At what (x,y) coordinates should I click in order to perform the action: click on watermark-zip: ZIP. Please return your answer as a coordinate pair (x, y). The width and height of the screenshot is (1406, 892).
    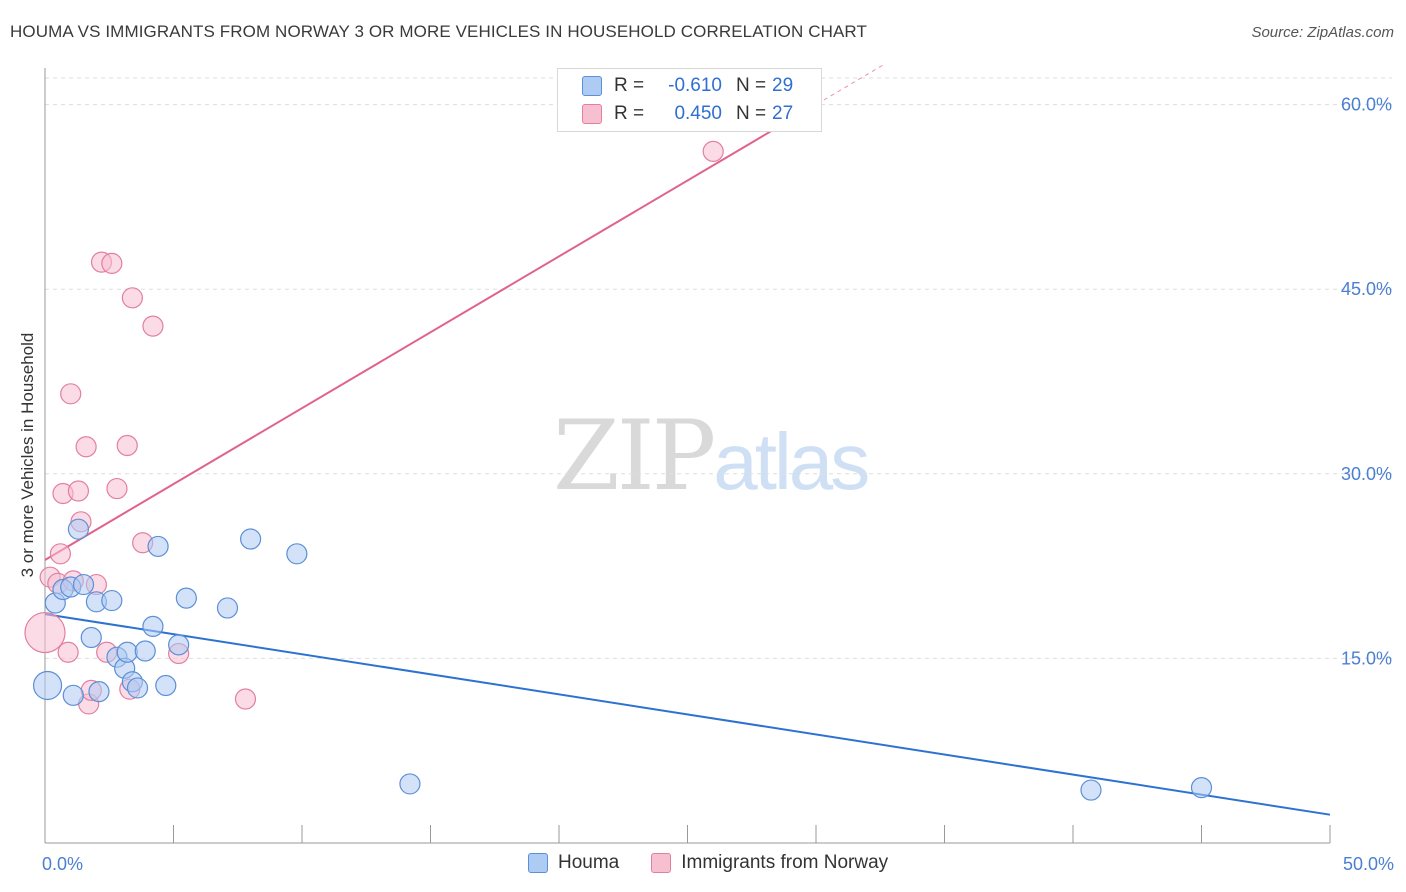
    Looking at the image, I should click on (634, 456).